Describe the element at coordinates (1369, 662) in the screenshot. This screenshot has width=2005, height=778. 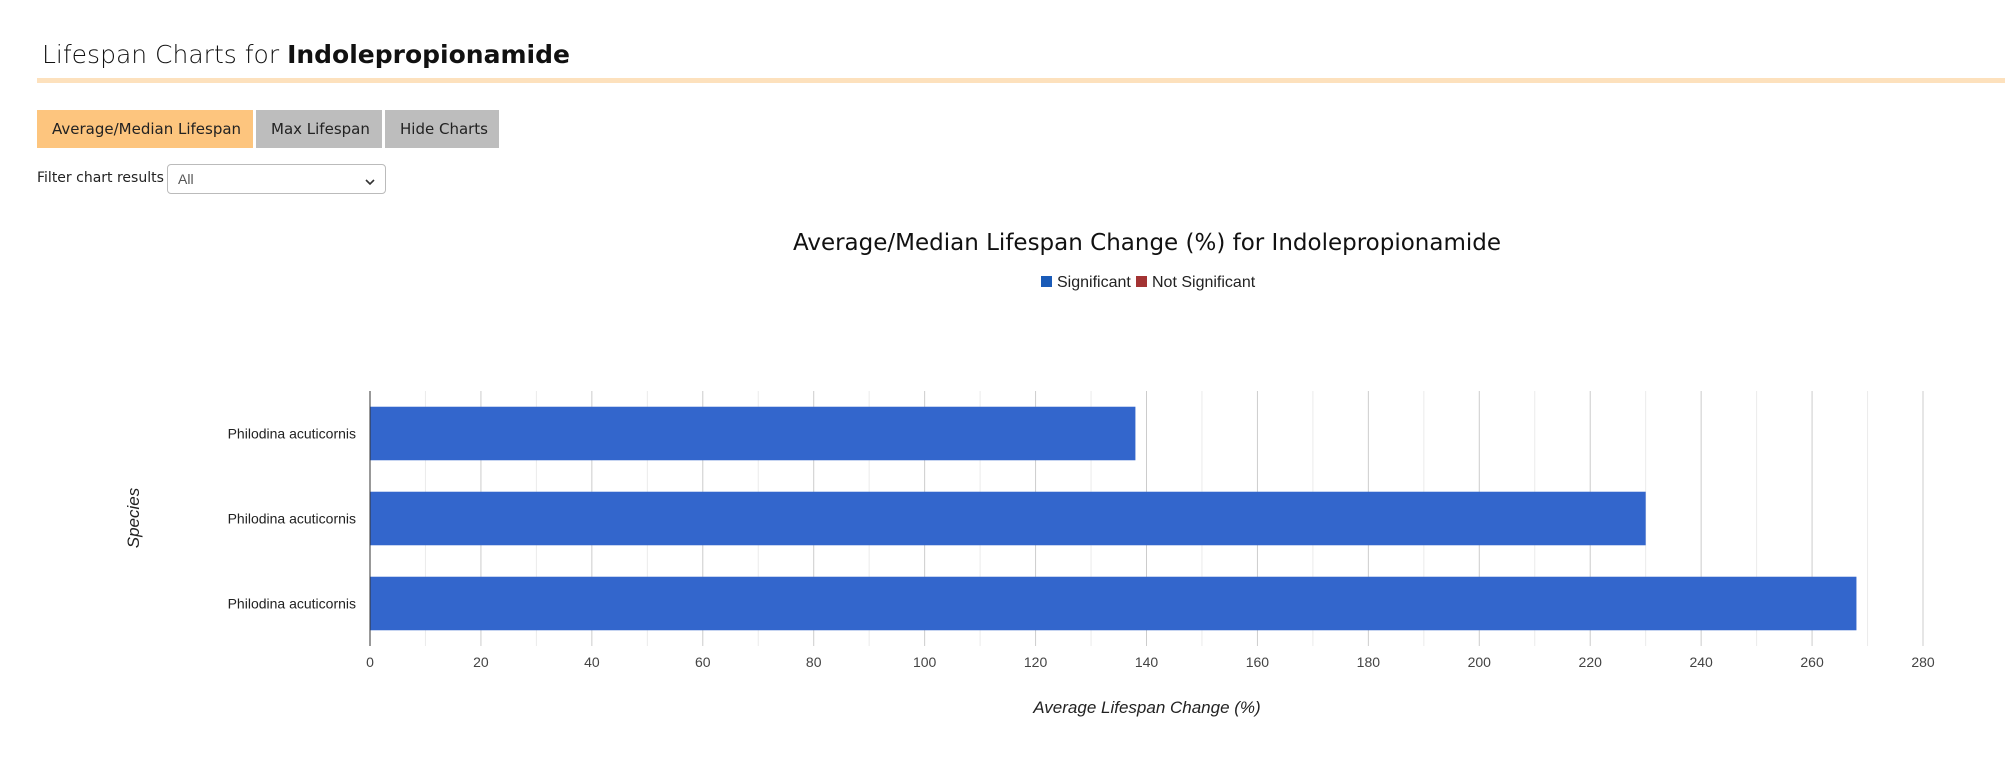
I see `x-tick-label: 180` at that location.